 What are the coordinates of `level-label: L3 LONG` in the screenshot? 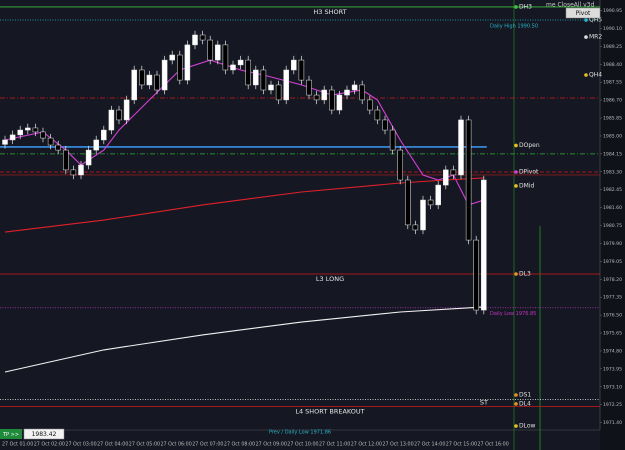 It's located at (330, 279).